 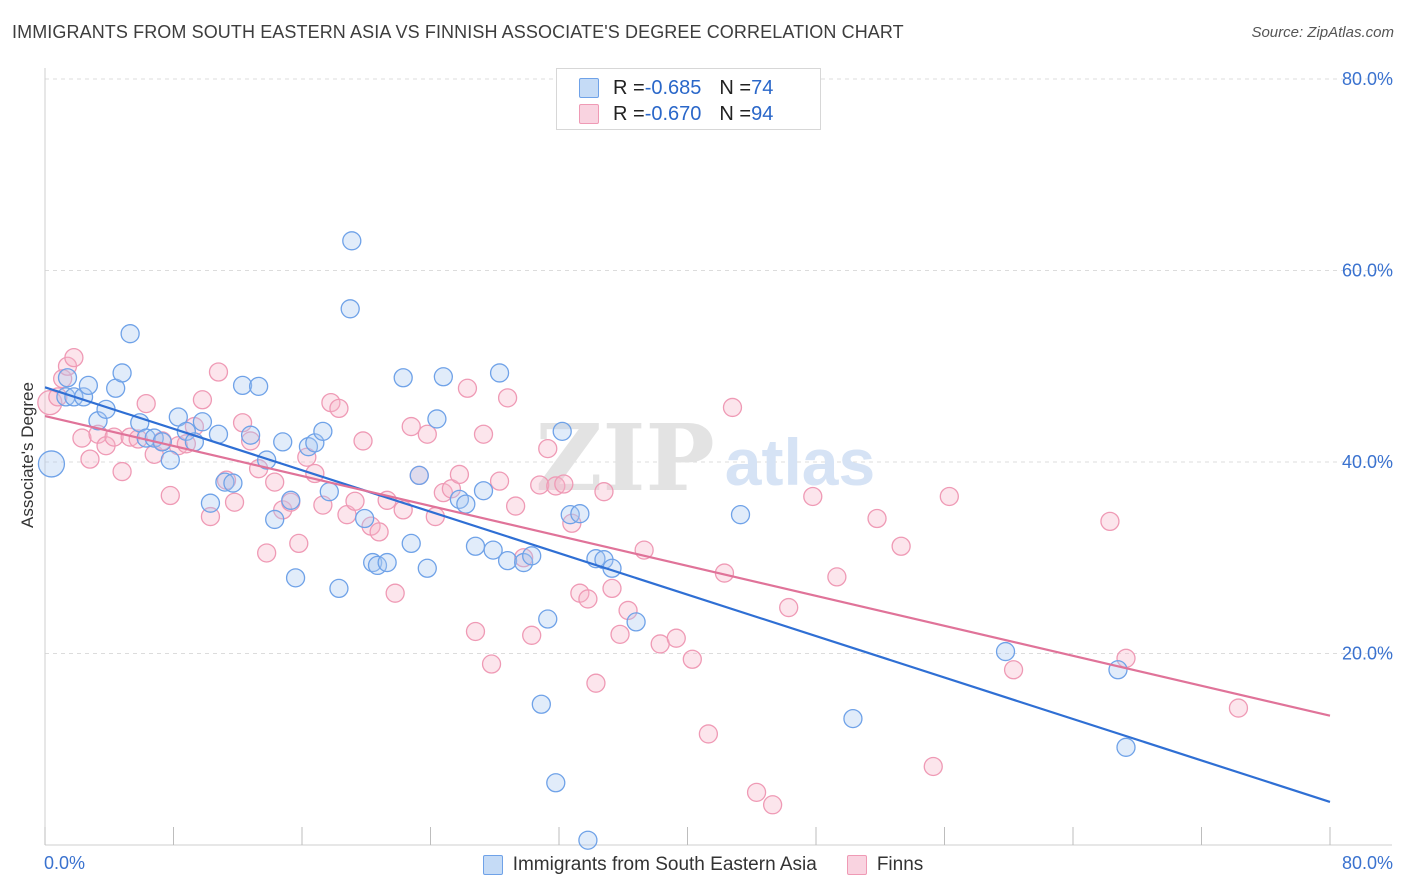 I want to click on legend-item-immigrants: Immigrants from South Eastern Asia, so click(x=649, y=865).